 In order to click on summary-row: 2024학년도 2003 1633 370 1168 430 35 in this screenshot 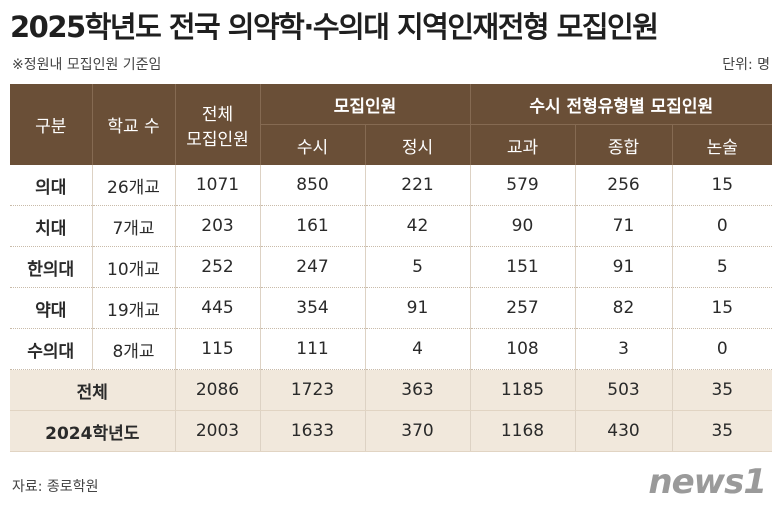, I will do `click(391, 431)`.